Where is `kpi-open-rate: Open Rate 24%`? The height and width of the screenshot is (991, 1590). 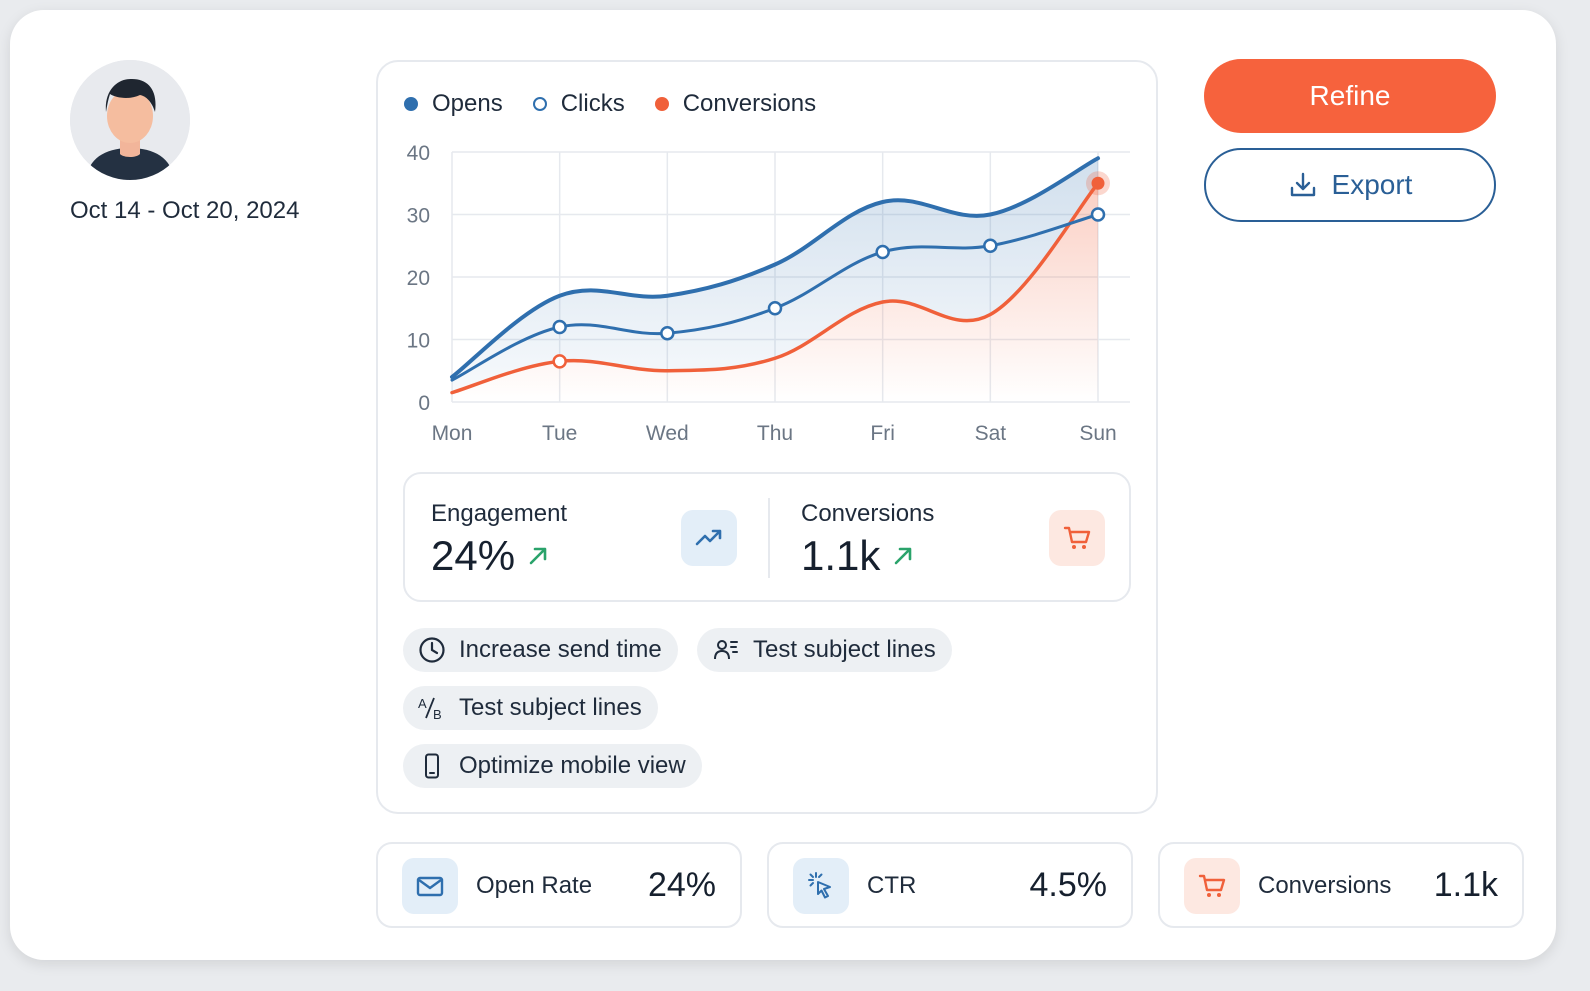
kpi-open-rate: Open Rate 24% is located at coordinates (559, 885).